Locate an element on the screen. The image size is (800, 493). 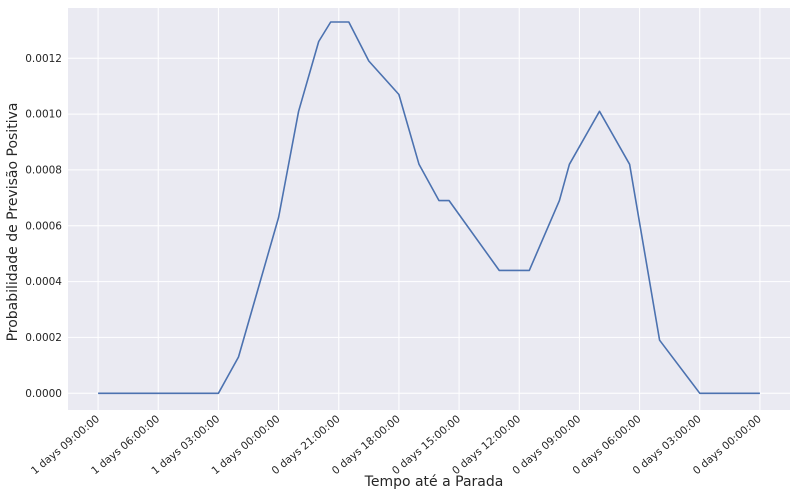
y-tick-label: 0.0006 is located at coordinates (43, 226).